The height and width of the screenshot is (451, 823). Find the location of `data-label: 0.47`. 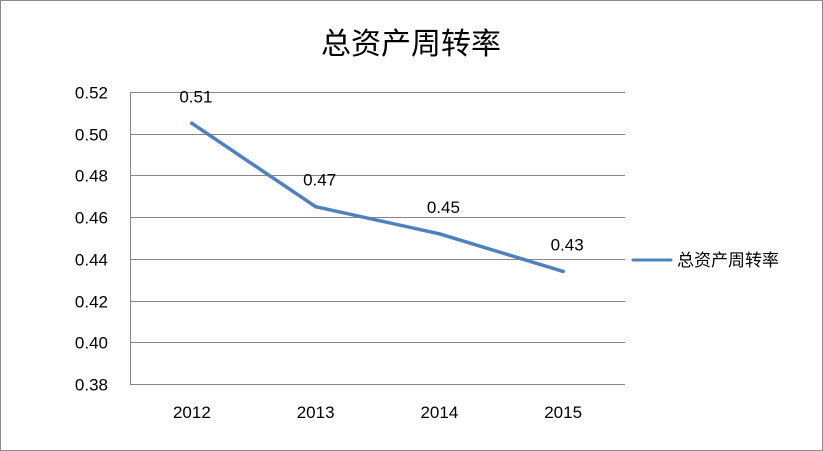

data-label: 0.47 is located at coordinates (319, 180).